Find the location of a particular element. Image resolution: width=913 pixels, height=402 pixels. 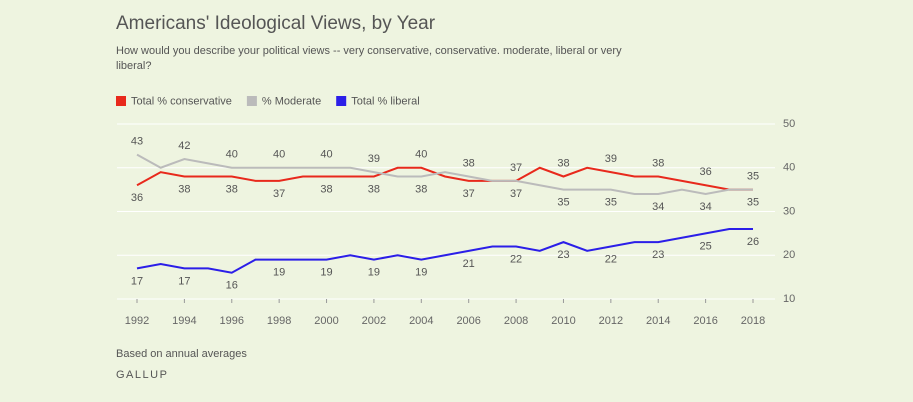

data-label: 42 is located at coordinates (184, 146).